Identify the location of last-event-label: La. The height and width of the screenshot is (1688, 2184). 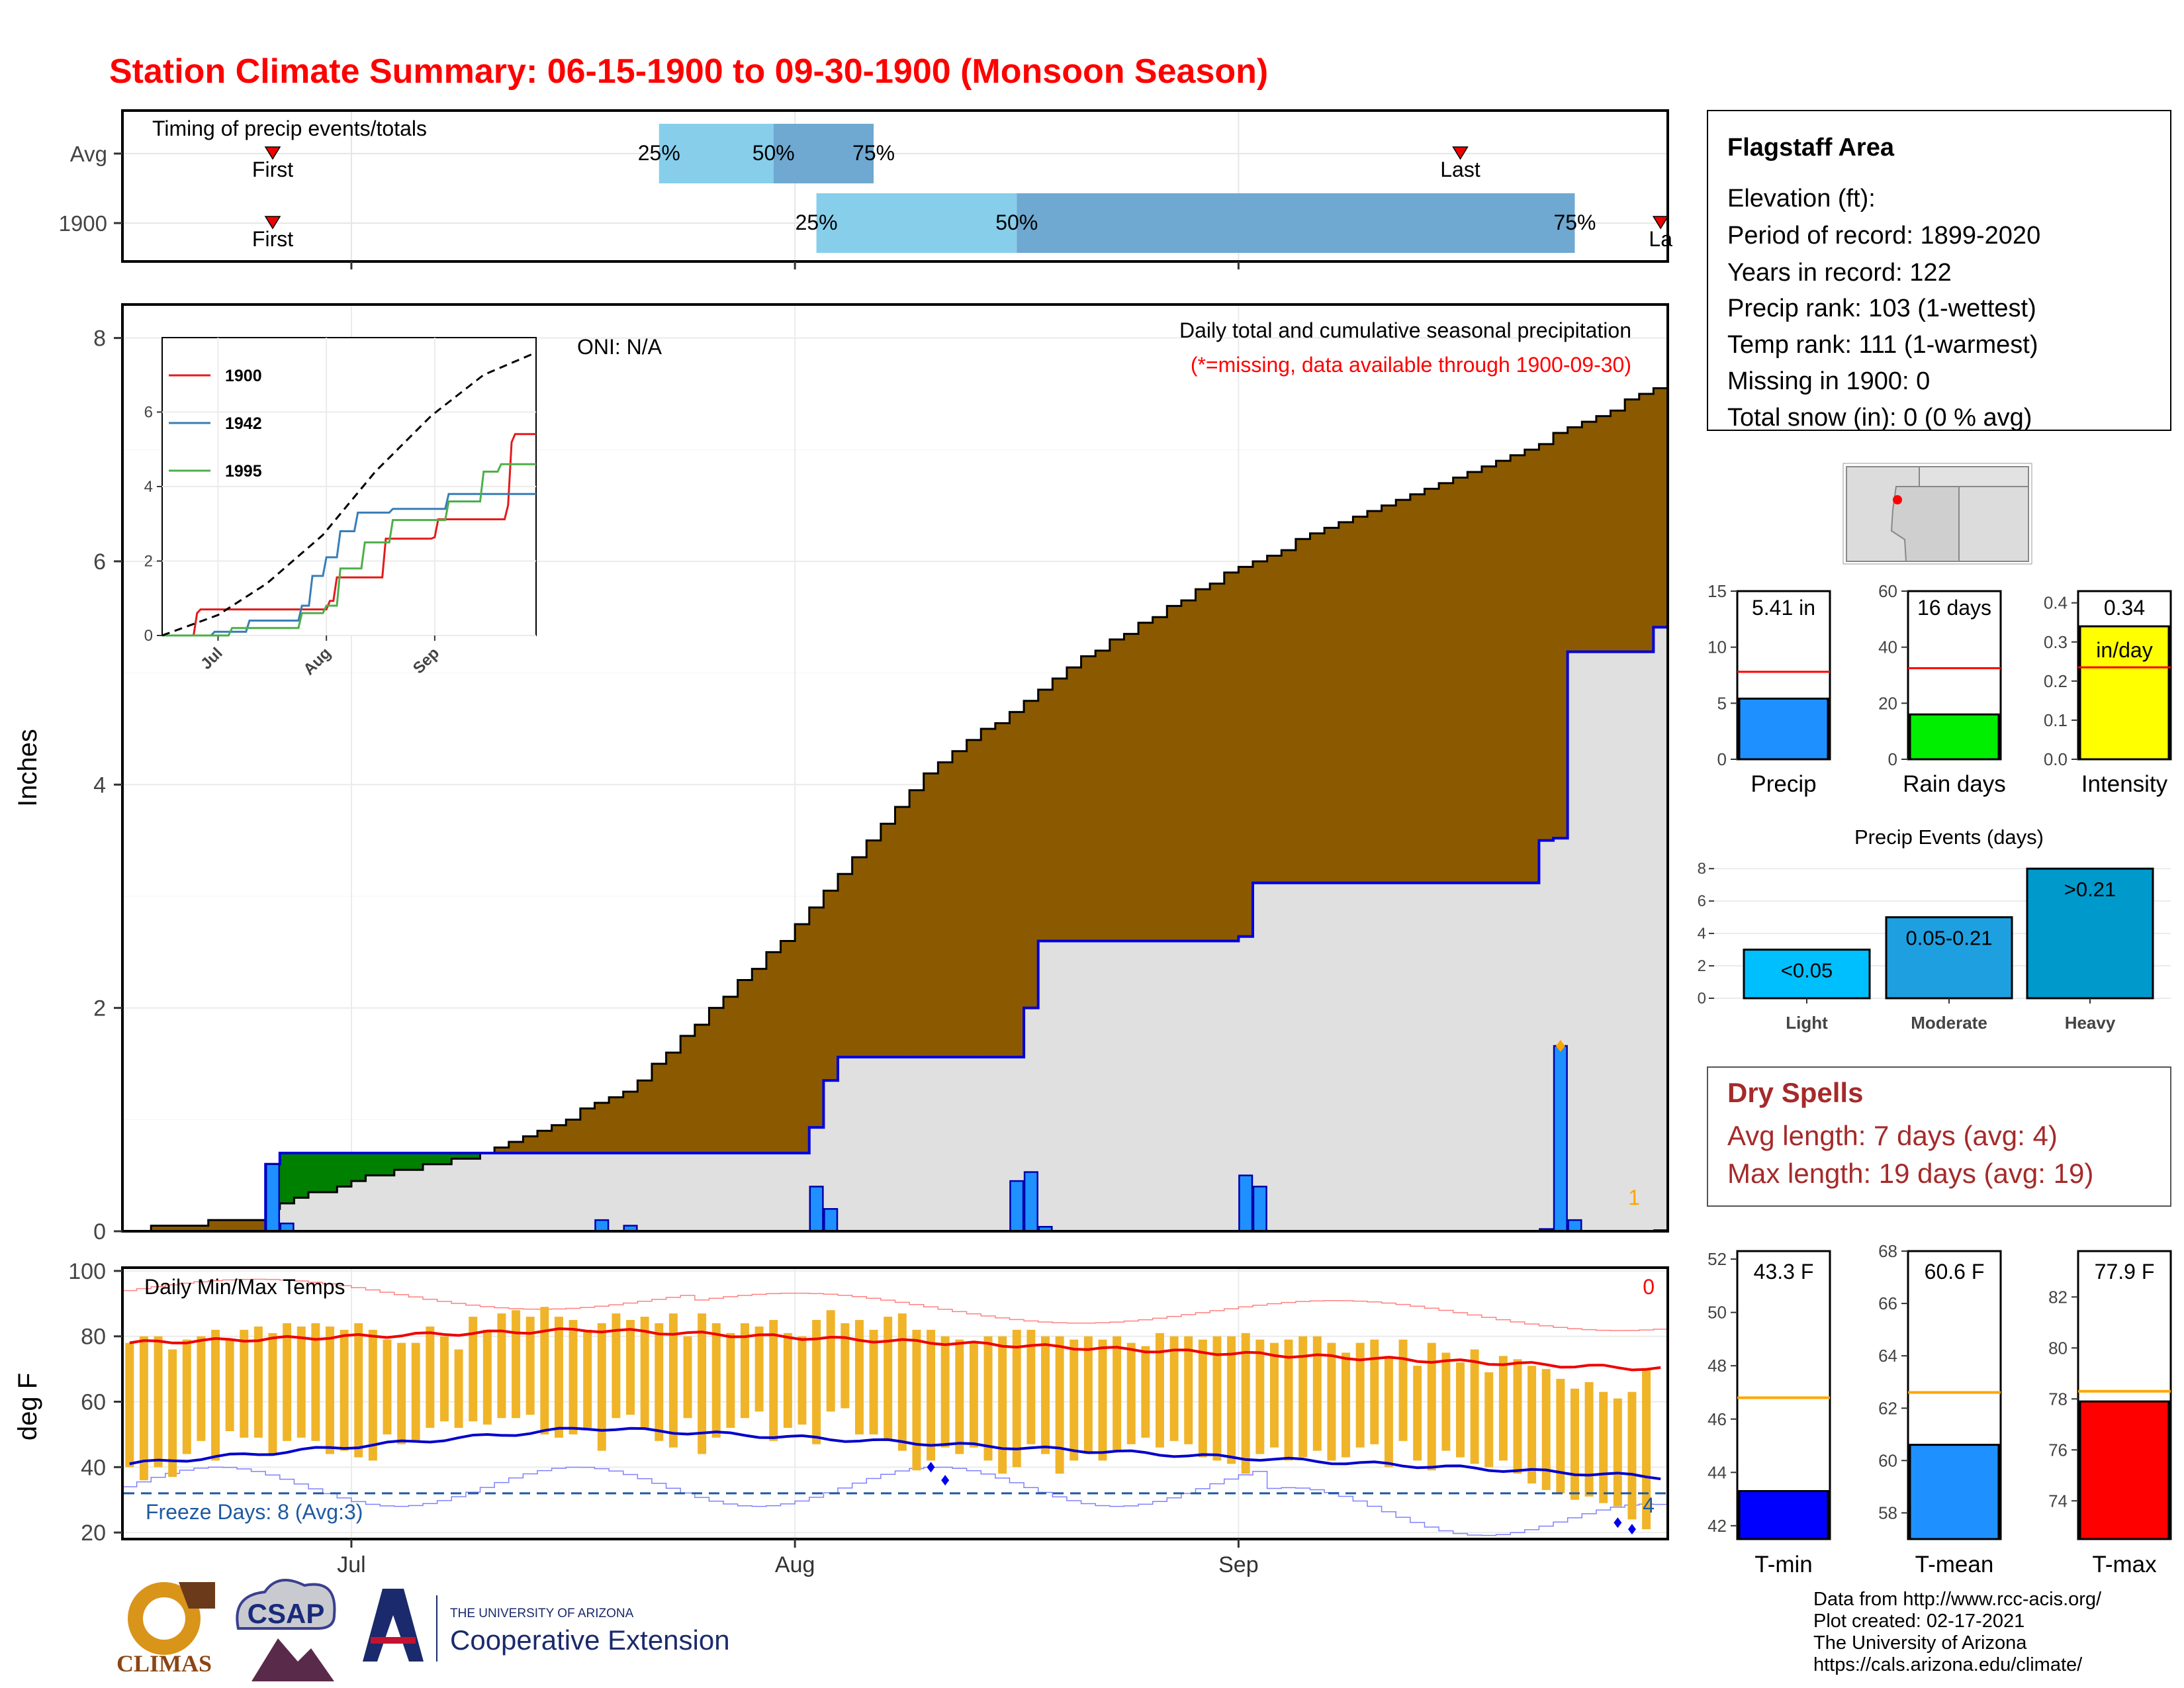
(1661, 239).